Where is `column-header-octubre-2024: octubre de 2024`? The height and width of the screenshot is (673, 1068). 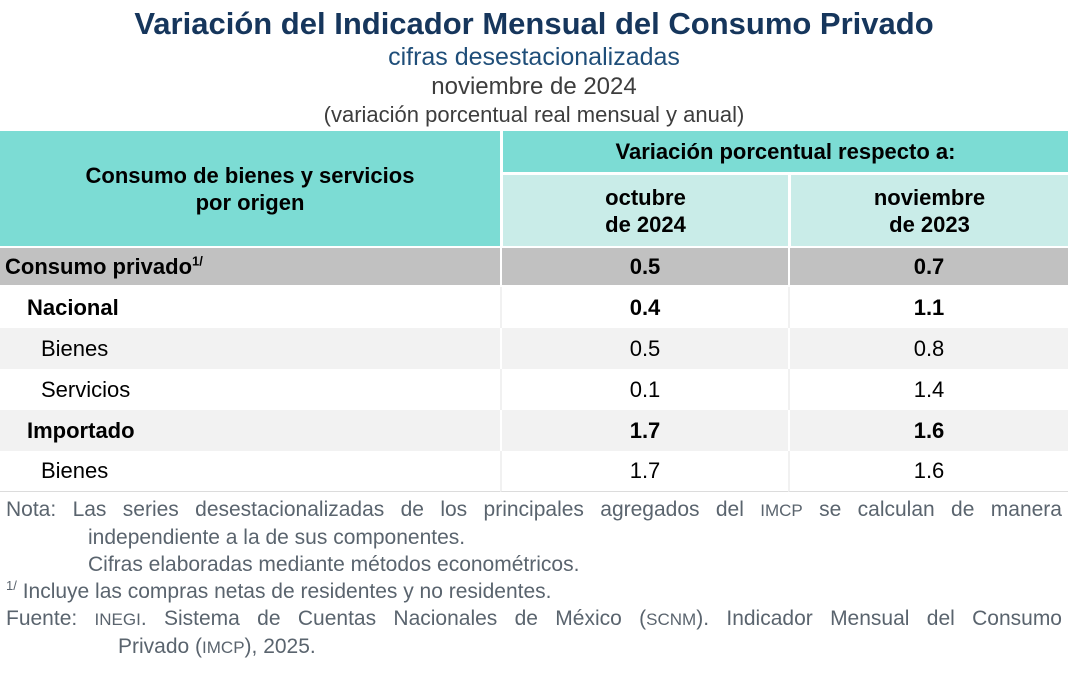
column-header-octubre-2024: octubre de 2024 is located at coordinates (644, 210).